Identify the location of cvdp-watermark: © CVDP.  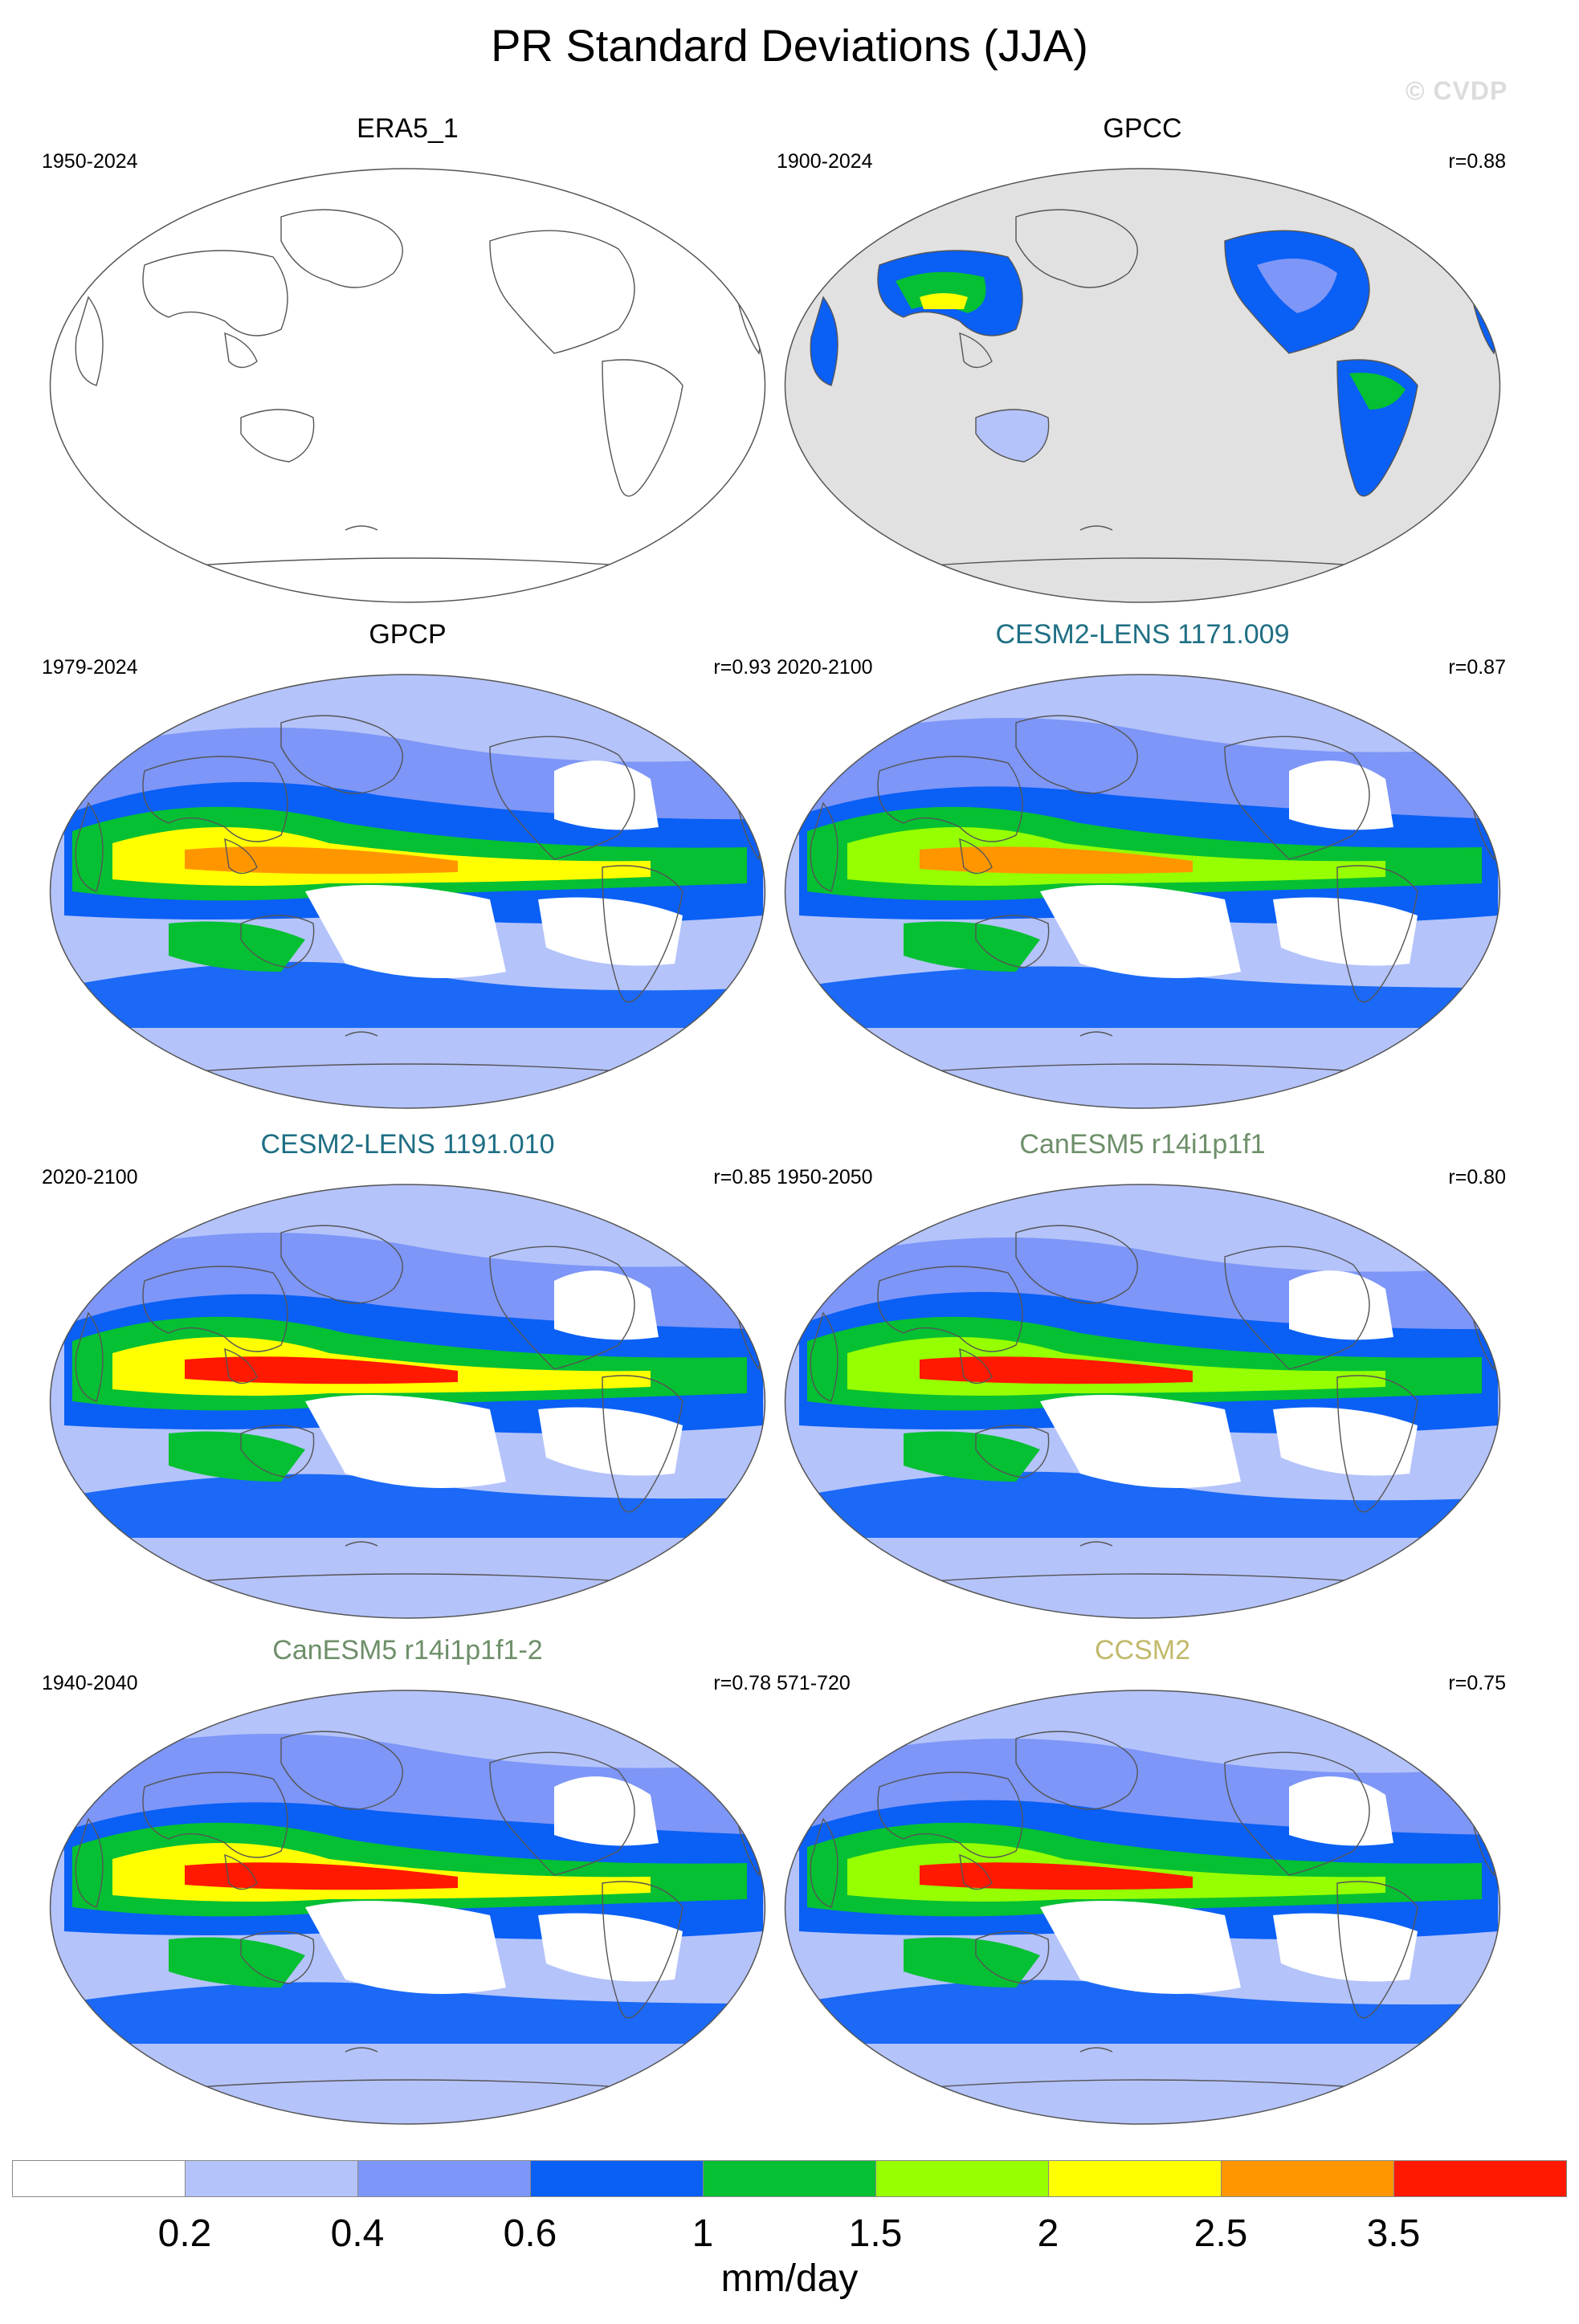
(1457, 91).